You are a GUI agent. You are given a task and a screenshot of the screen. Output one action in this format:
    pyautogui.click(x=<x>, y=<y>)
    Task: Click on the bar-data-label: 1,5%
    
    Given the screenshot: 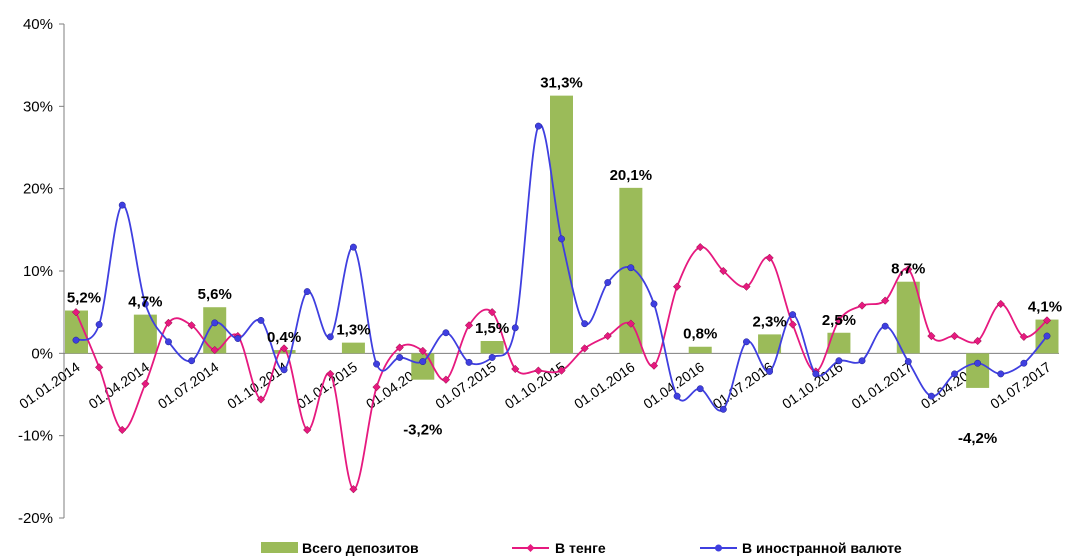 What is the action you would take?
    pyautogui.click(x=492, y=328)
    